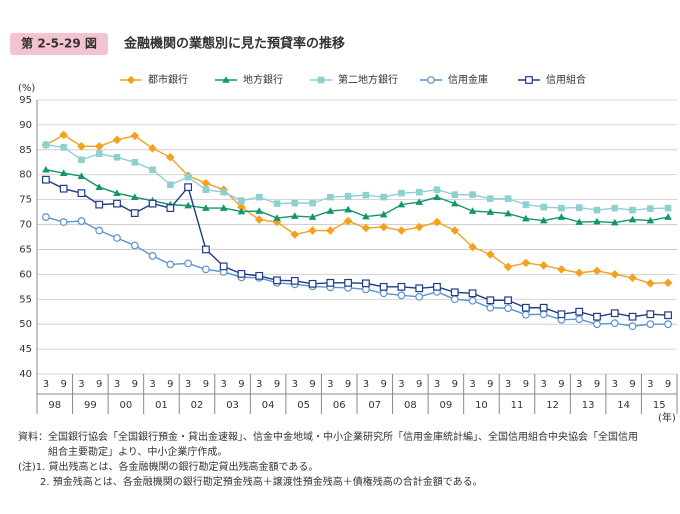 This screenshot has height=514, width=680. I want to click on y-tick-label: 95, so click(25, 100).